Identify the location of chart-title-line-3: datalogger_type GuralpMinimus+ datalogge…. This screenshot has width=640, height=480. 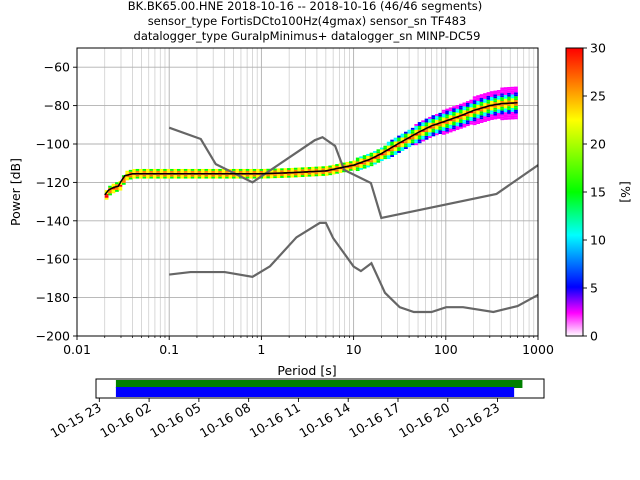
(307, 36).